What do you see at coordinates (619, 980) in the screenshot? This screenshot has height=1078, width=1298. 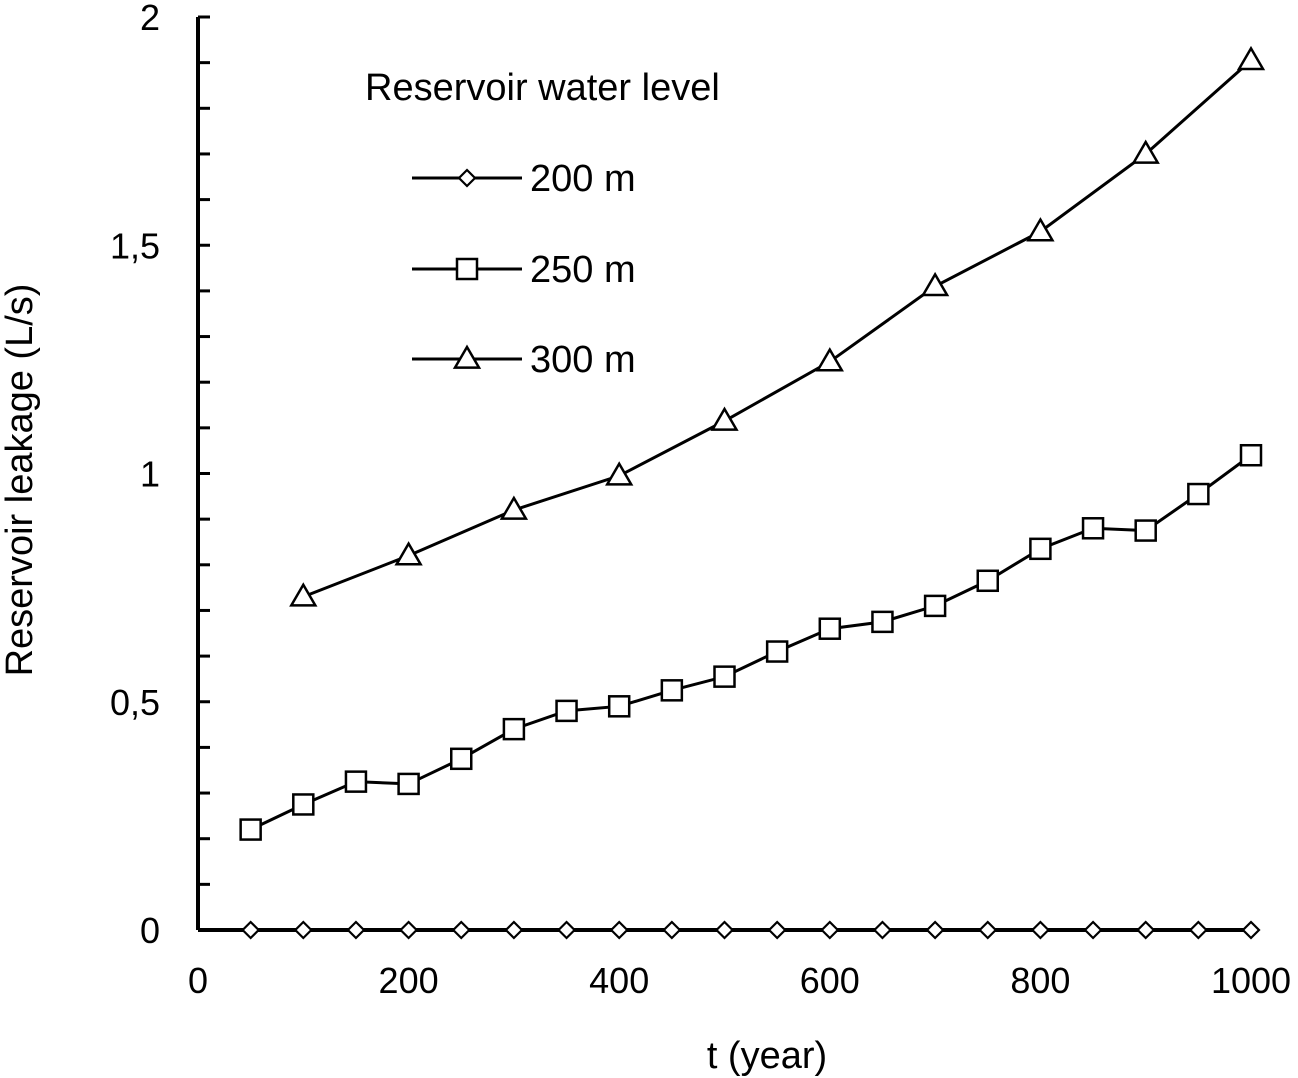 I see `x-tick-label: 400` at bounding box center [619, 980].